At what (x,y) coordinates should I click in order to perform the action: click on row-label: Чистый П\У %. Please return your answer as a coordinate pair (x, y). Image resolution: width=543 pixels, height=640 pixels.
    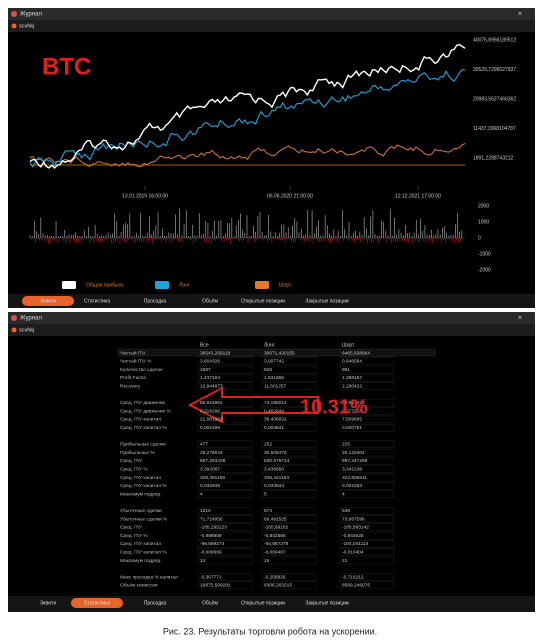
    Looking at the image, I should click on (136, 361).